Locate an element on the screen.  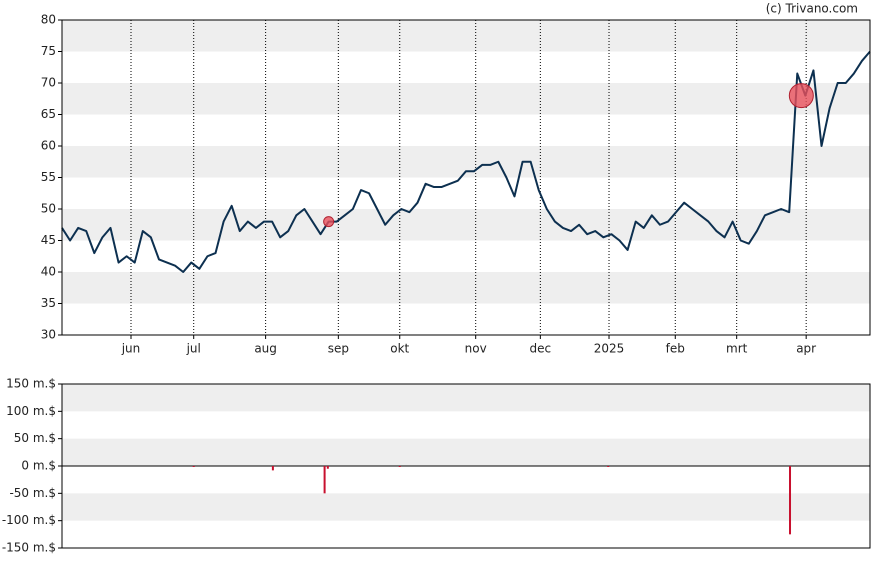
credit: (c) Trivano.com is located at coordinates (812, 9).